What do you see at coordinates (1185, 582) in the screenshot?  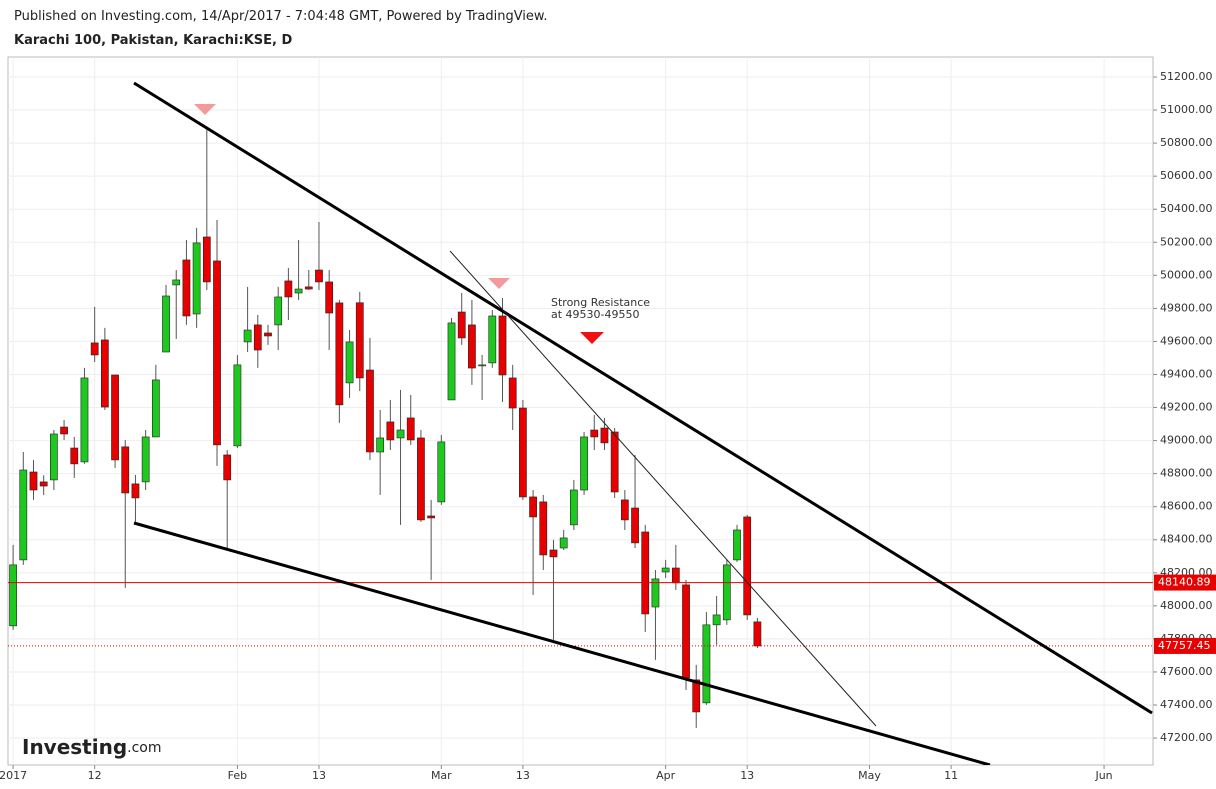 I see `price-label-box` at bounding box center [1185, 582].